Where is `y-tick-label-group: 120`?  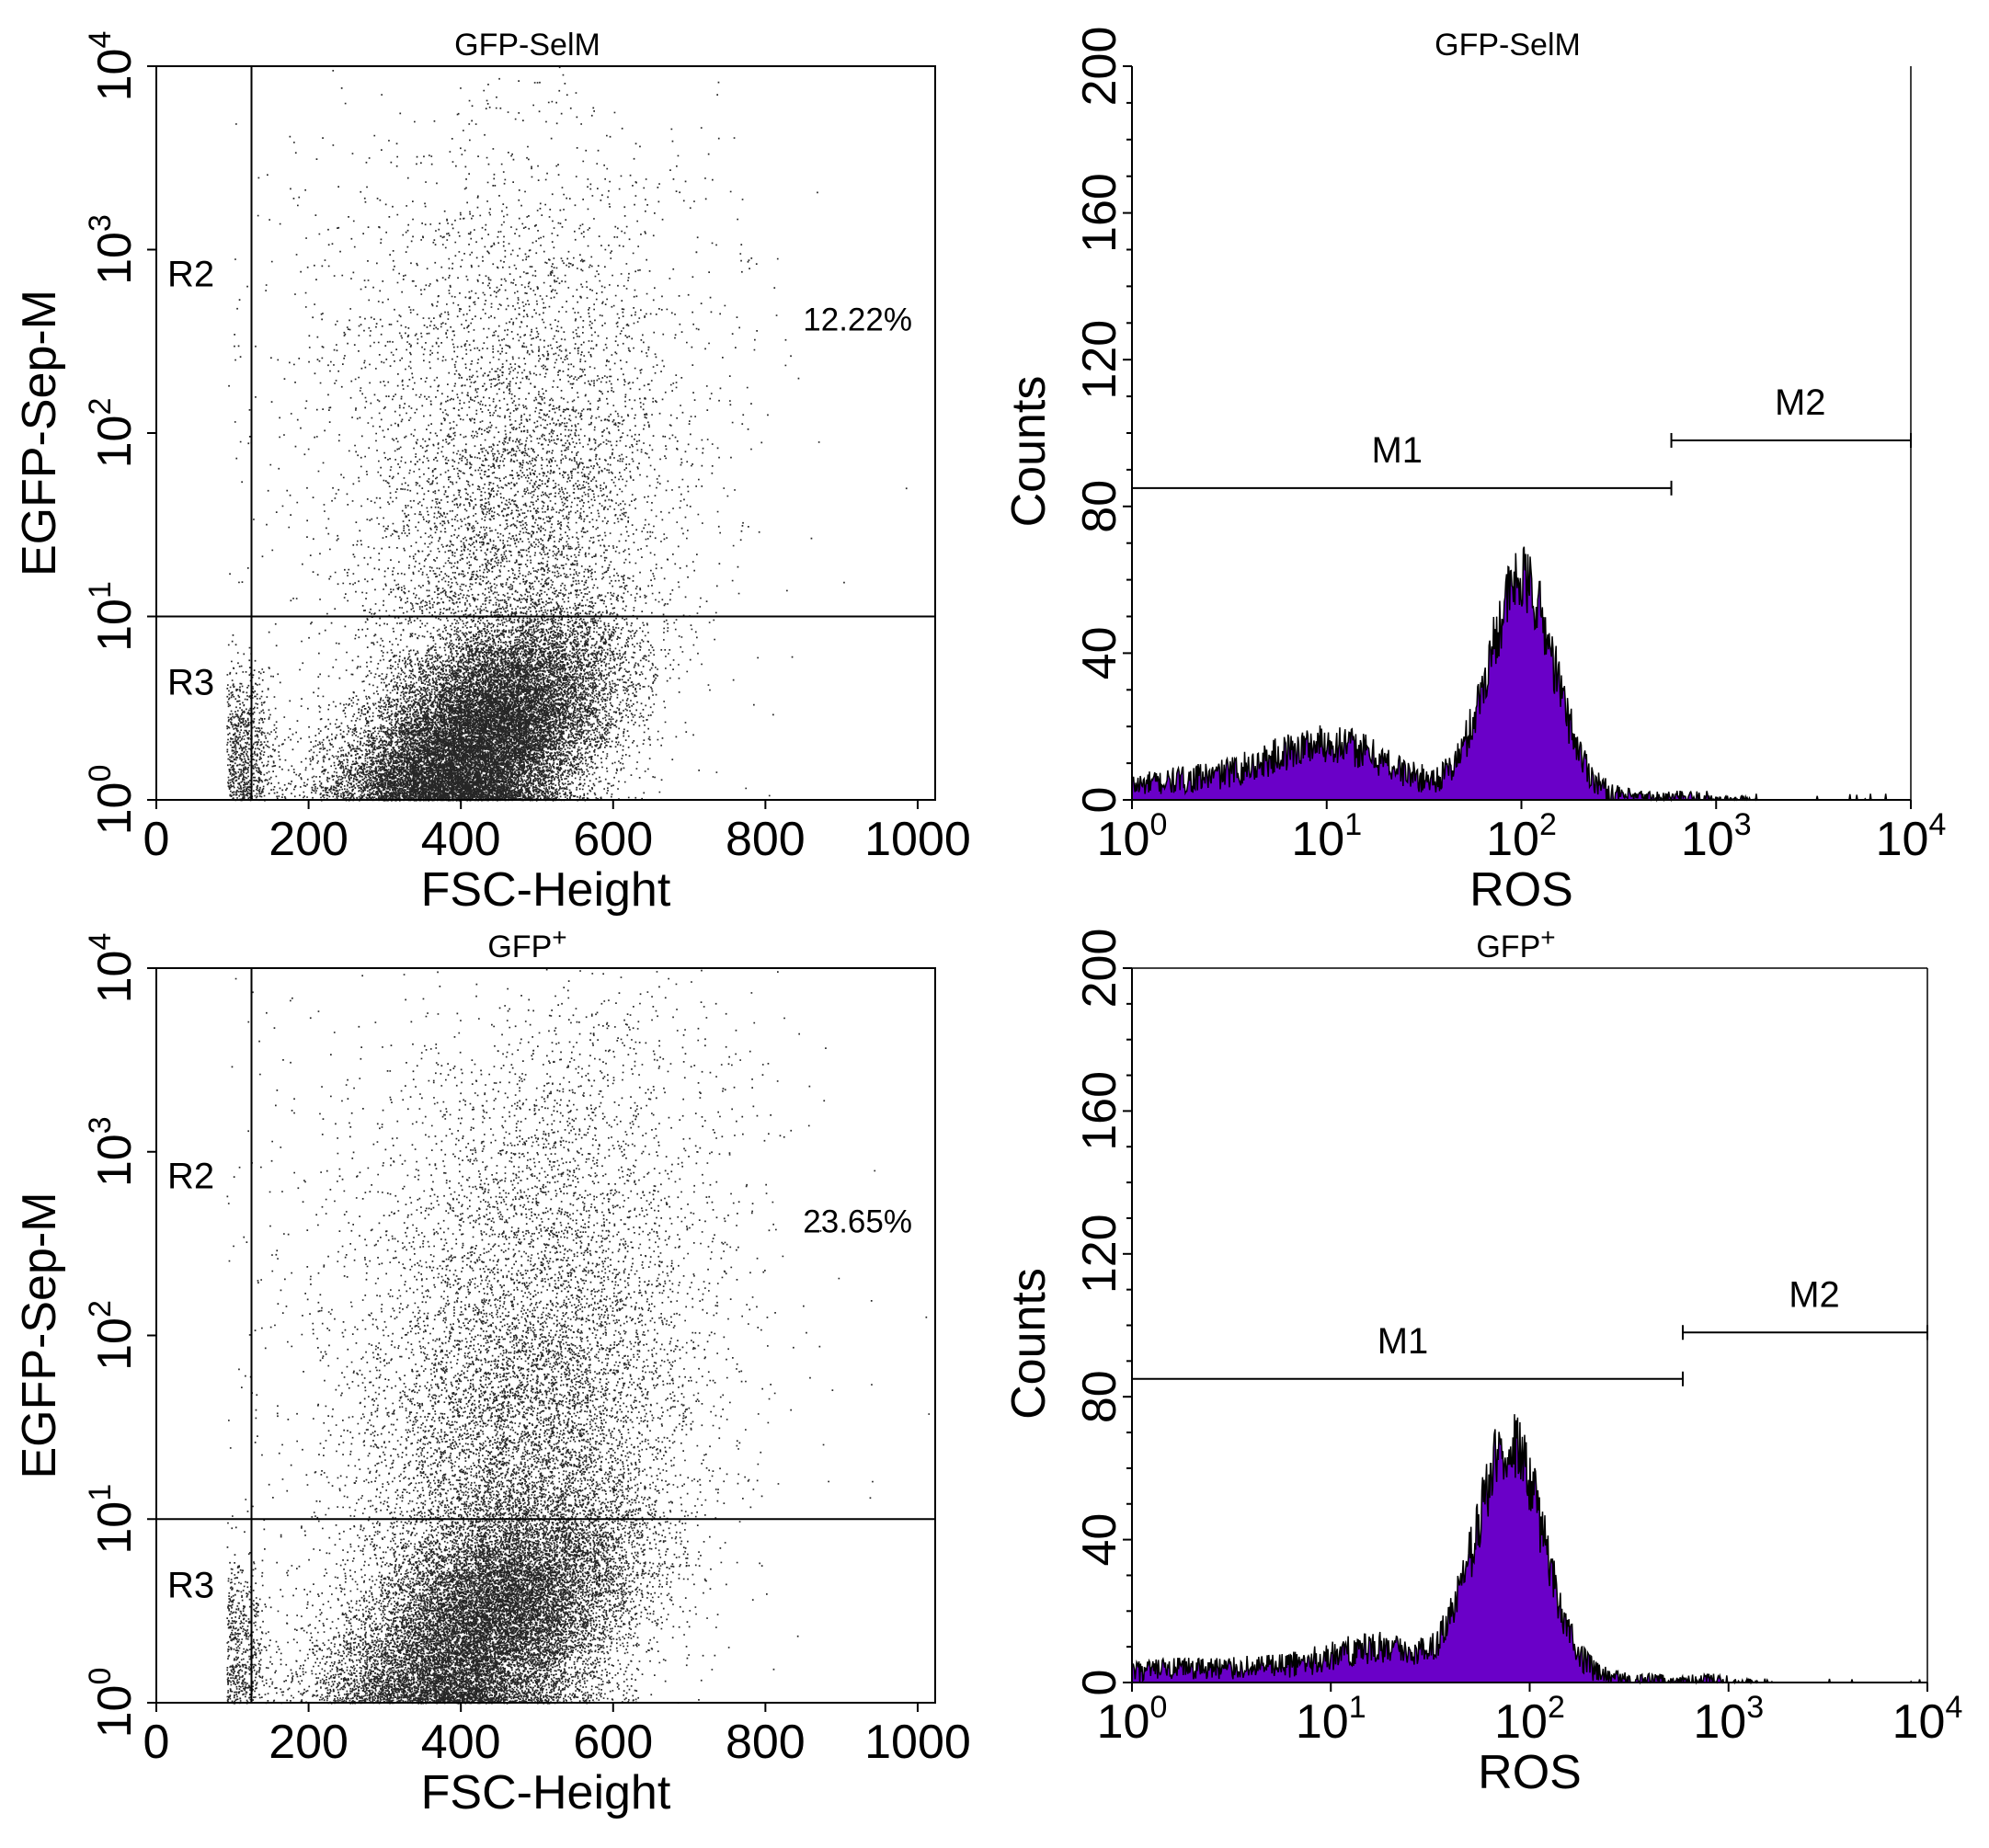
y-tick-label-group: 120 is located at coordinates (1099, 1254).